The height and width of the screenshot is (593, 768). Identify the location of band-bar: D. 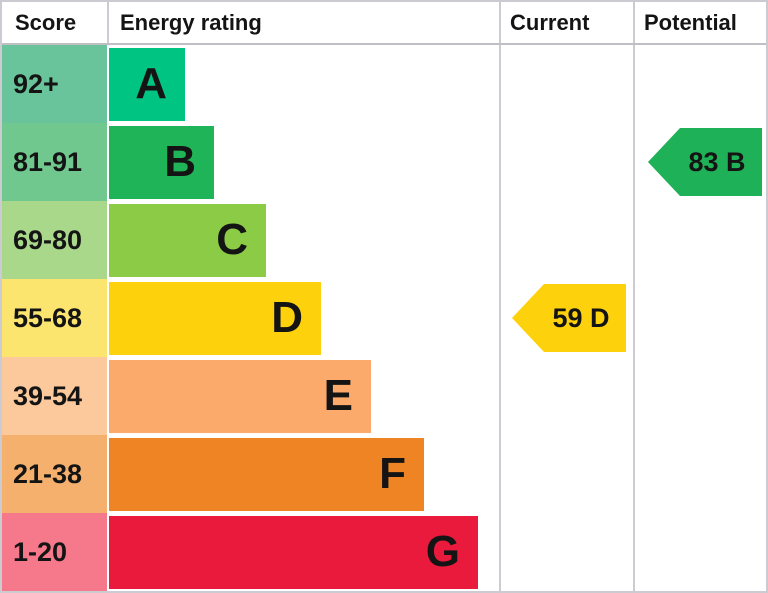
(215, 318).